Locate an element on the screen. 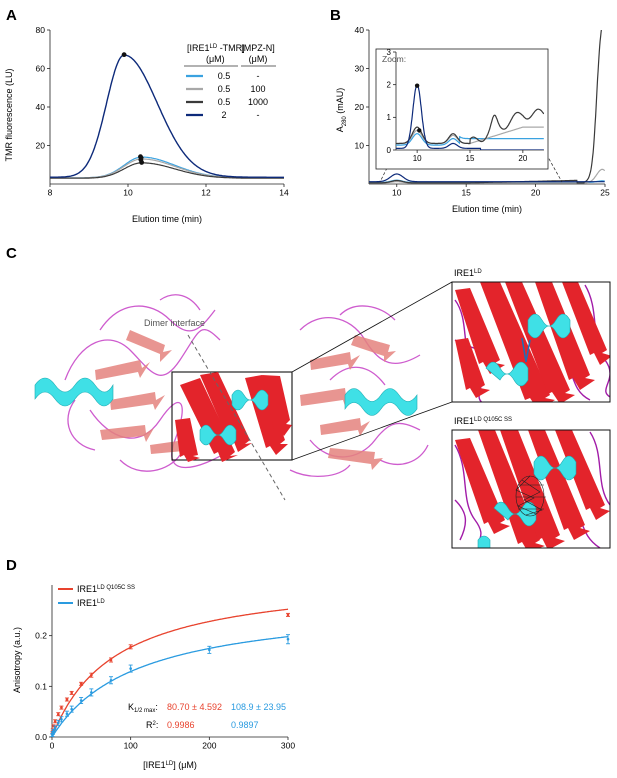  panel-d-series is located at coordinates (170, 673).